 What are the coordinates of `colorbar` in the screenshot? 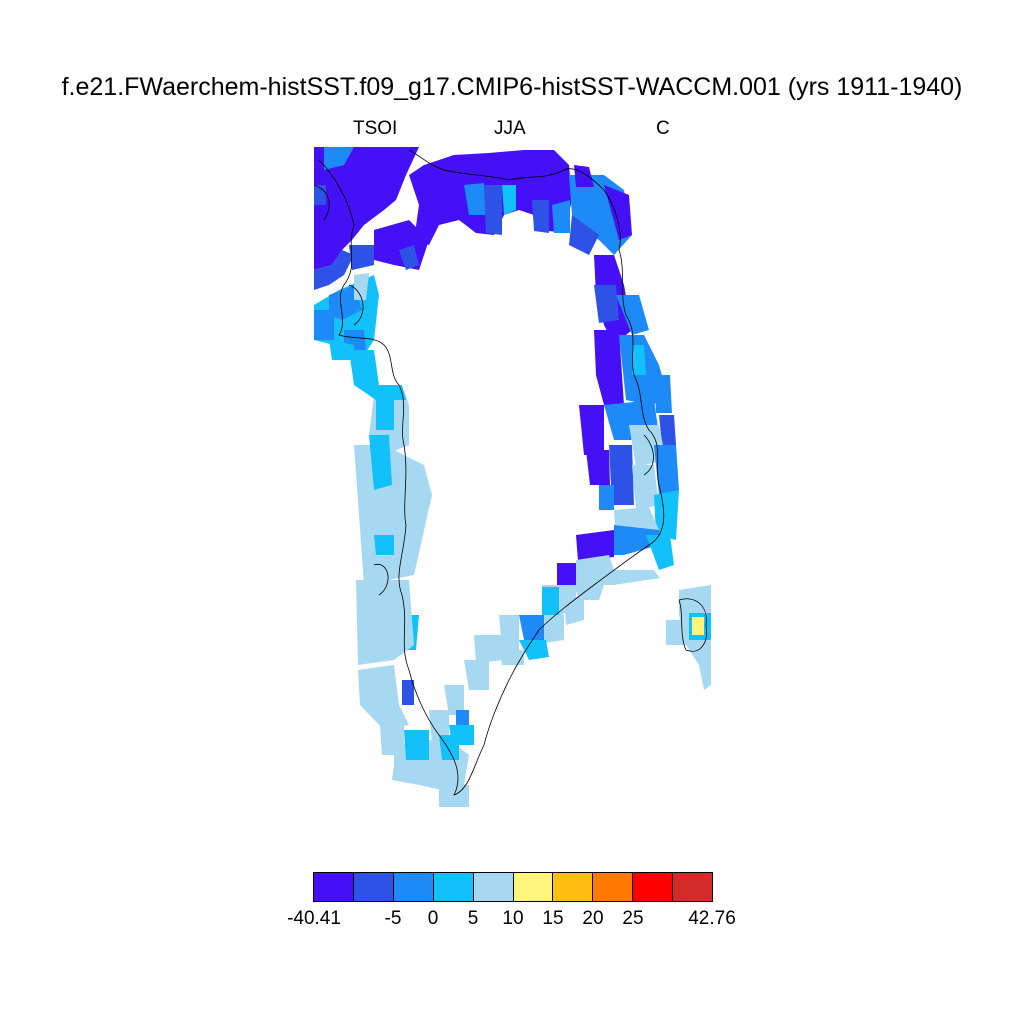 It's located at (513, 887).